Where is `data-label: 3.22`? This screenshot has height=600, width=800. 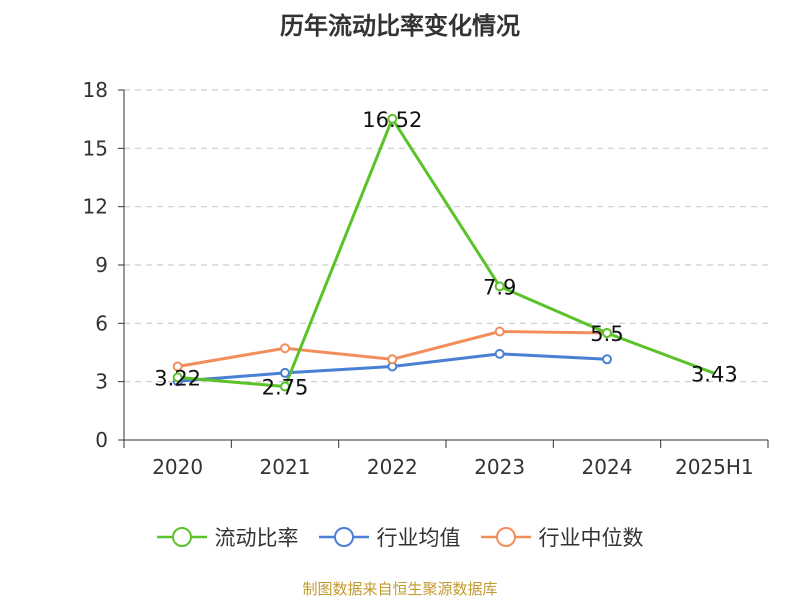
data-label: 3.22 is located at coordinates (177, 378).